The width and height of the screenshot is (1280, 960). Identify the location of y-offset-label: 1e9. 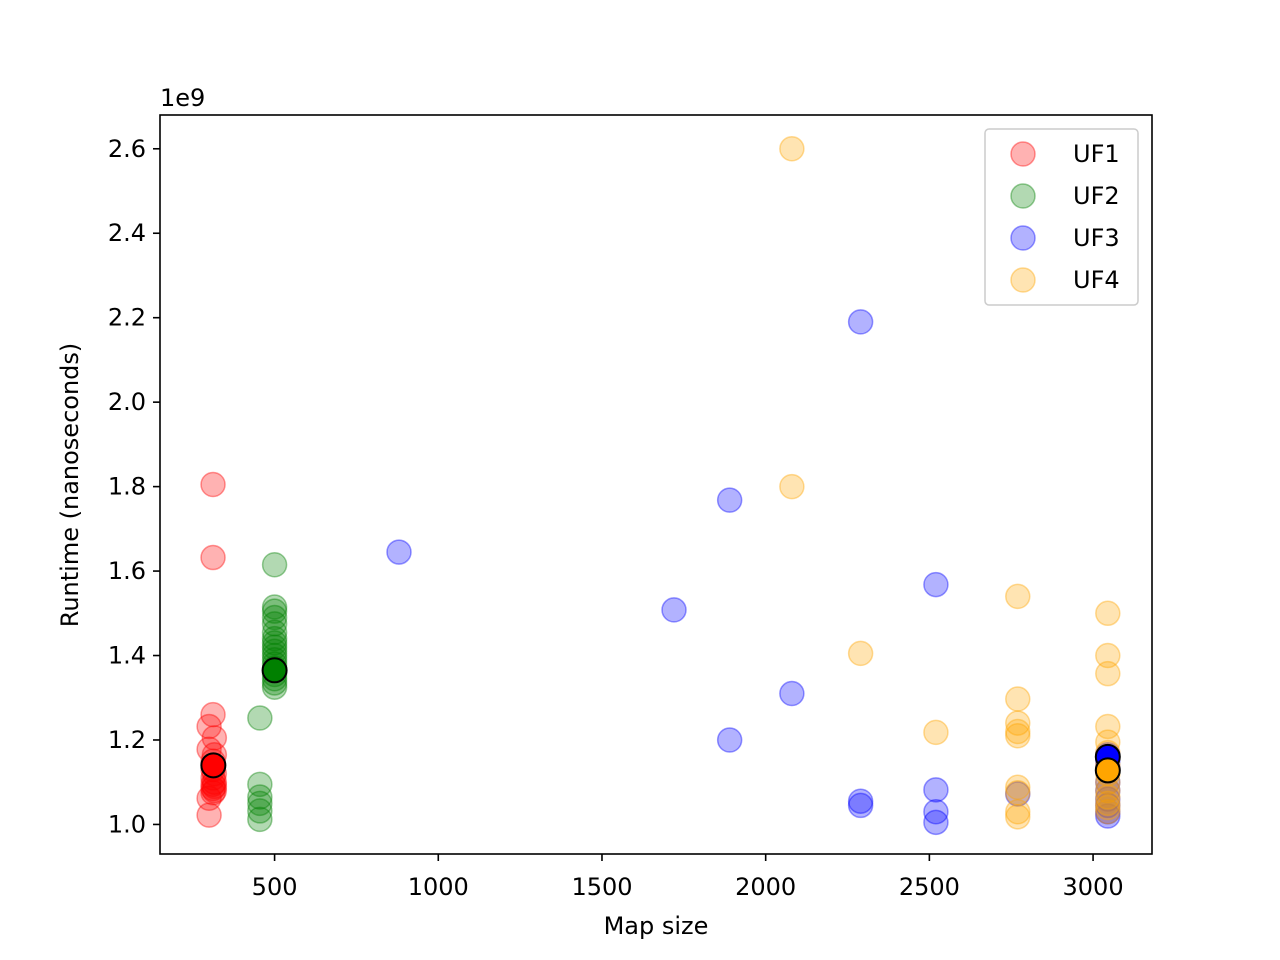
(182, 98).